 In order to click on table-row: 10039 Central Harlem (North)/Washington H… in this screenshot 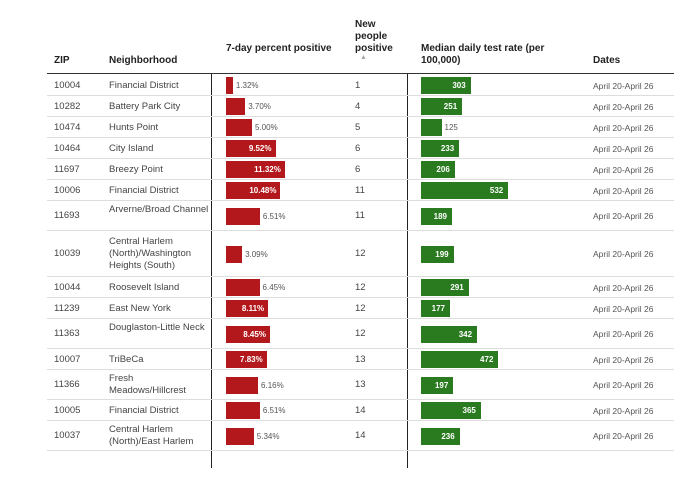, I will do `click(360, 254)`.